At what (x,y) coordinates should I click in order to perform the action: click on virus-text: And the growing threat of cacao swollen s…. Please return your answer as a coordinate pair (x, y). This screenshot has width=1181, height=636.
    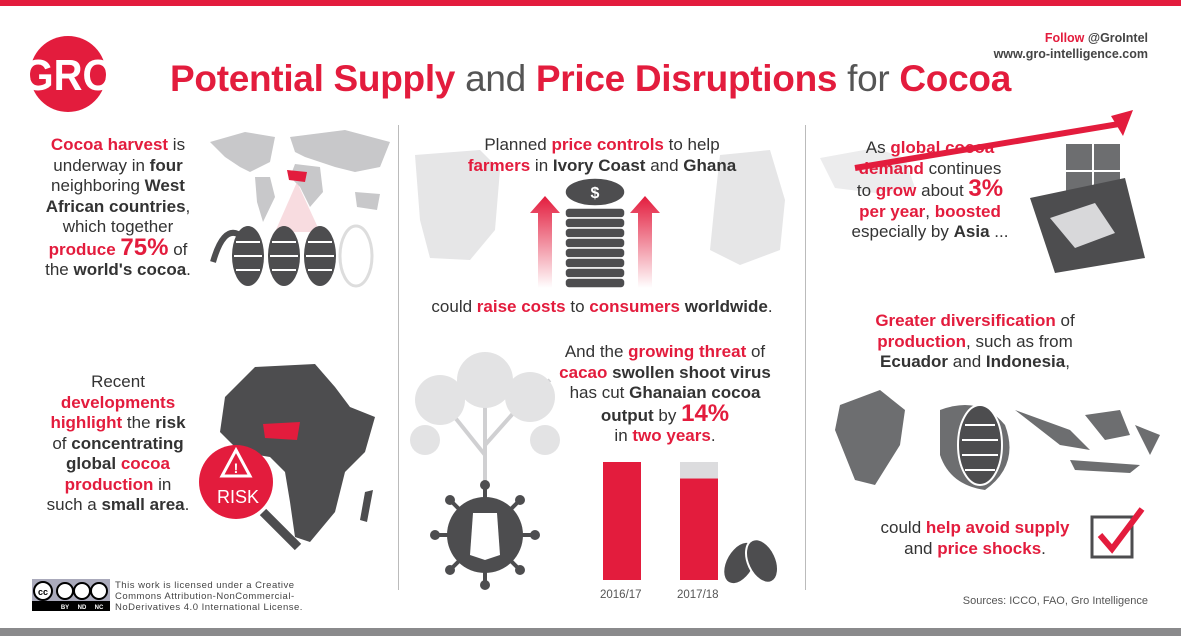
    Looking at the image, I should click on (665, 394).